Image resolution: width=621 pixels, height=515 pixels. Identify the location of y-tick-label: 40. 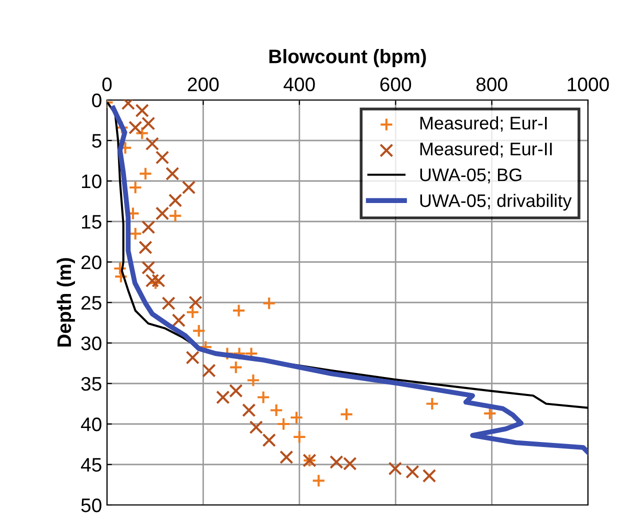
(91, 424).